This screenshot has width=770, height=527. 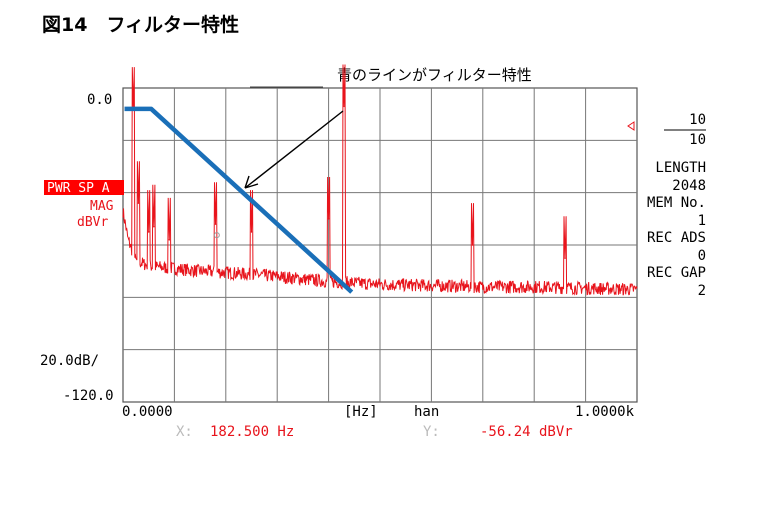 I want to click on right-panel-item: REC ADS, so click(x=676, y=238).